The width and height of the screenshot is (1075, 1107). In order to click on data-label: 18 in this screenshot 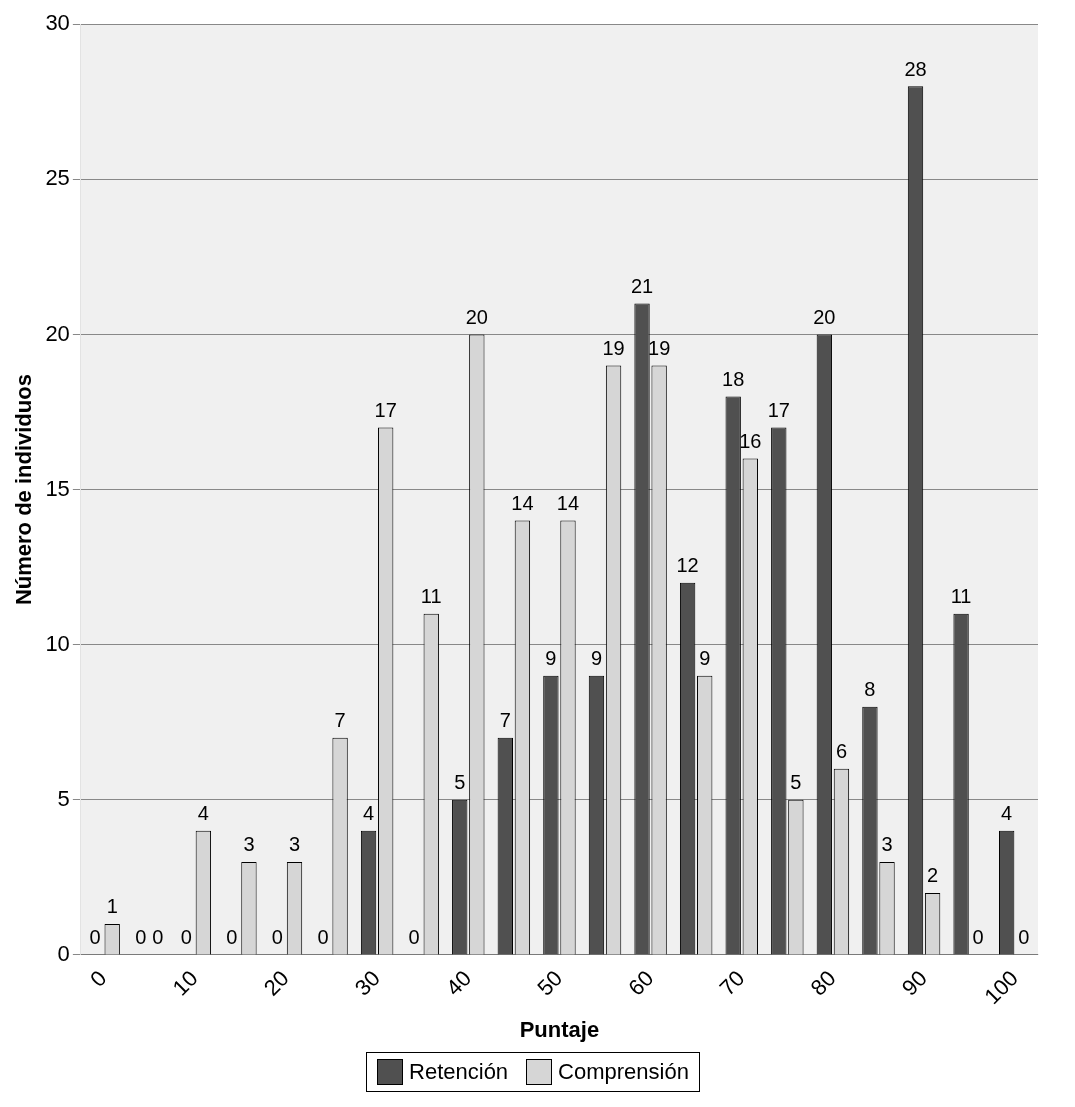, I will do `click(733, 379)`.